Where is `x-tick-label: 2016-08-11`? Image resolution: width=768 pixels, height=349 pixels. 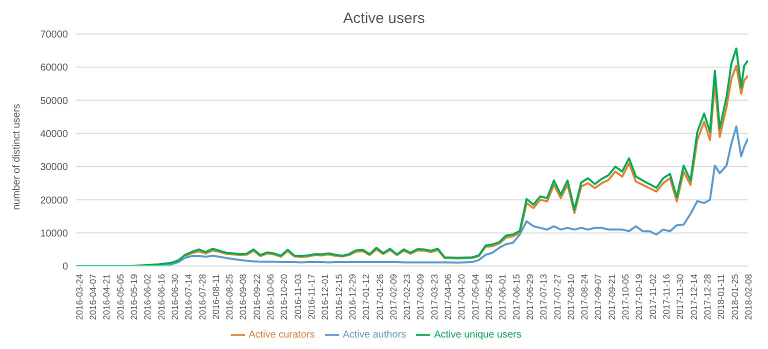
x-tick-label: 2016-08-11 is located at coordinates (215, 297).